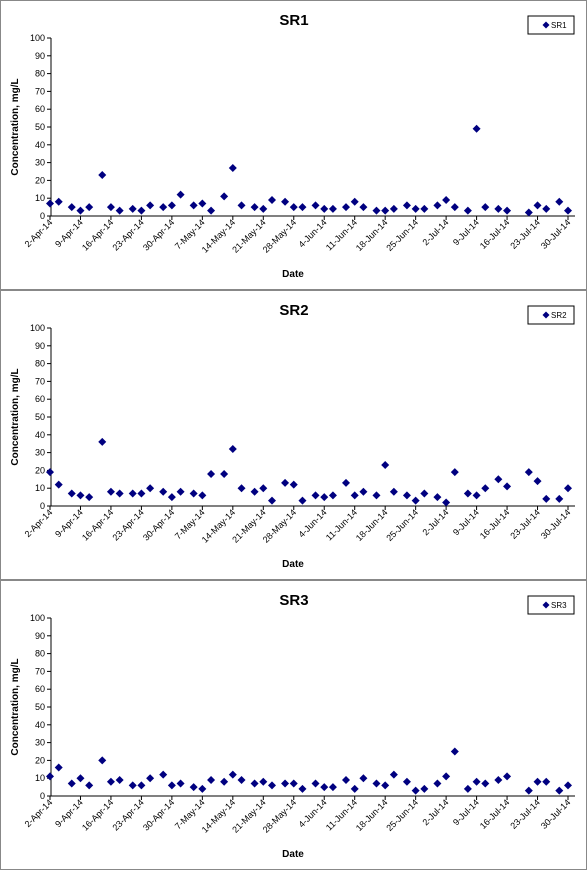  I want to click on x-tick-label: 16-Apr-14, so click(97, 234).